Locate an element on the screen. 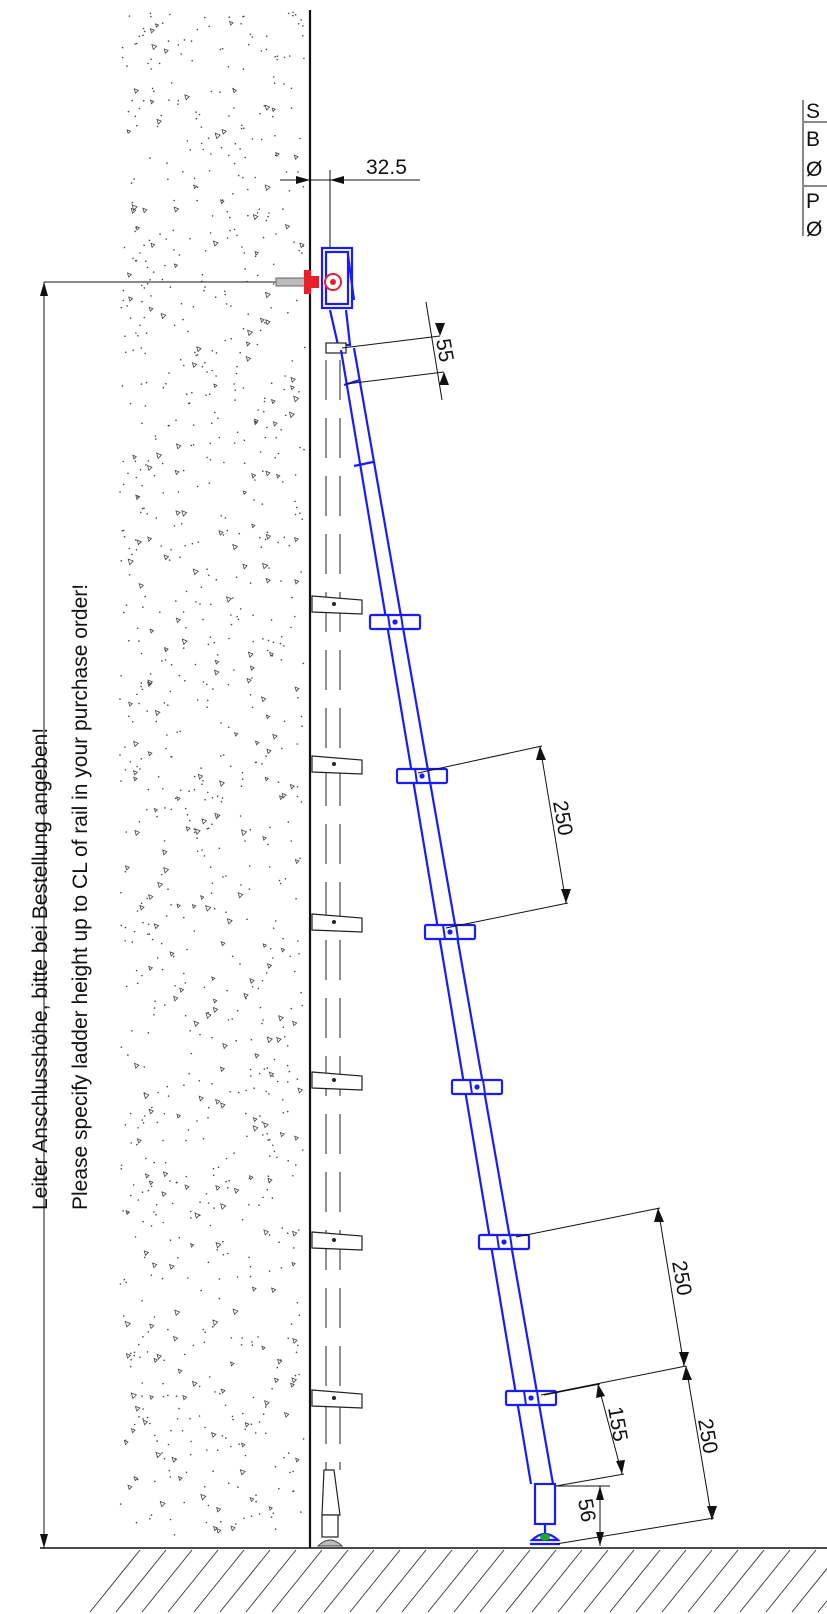  side-table is located at coordinates (814, 168).